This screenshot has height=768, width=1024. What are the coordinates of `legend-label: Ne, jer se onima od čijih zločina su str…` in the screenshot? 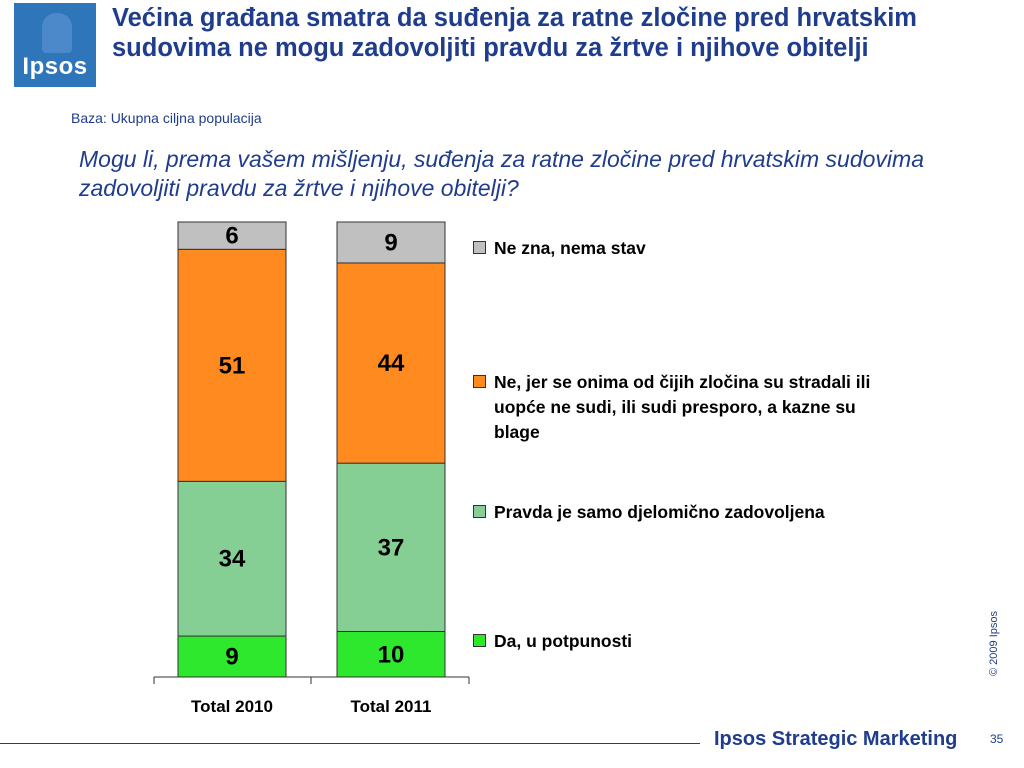 It's located at (682, 407).